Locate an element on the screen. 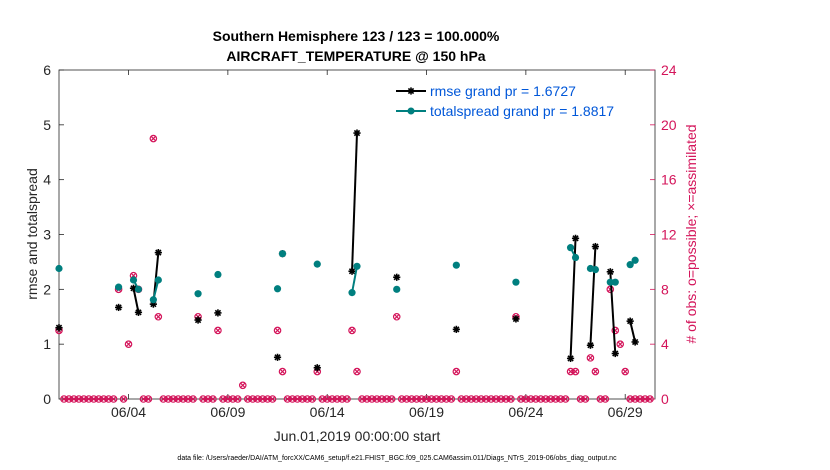  y-tick-label: 2 is located at coordinates (47, 289).